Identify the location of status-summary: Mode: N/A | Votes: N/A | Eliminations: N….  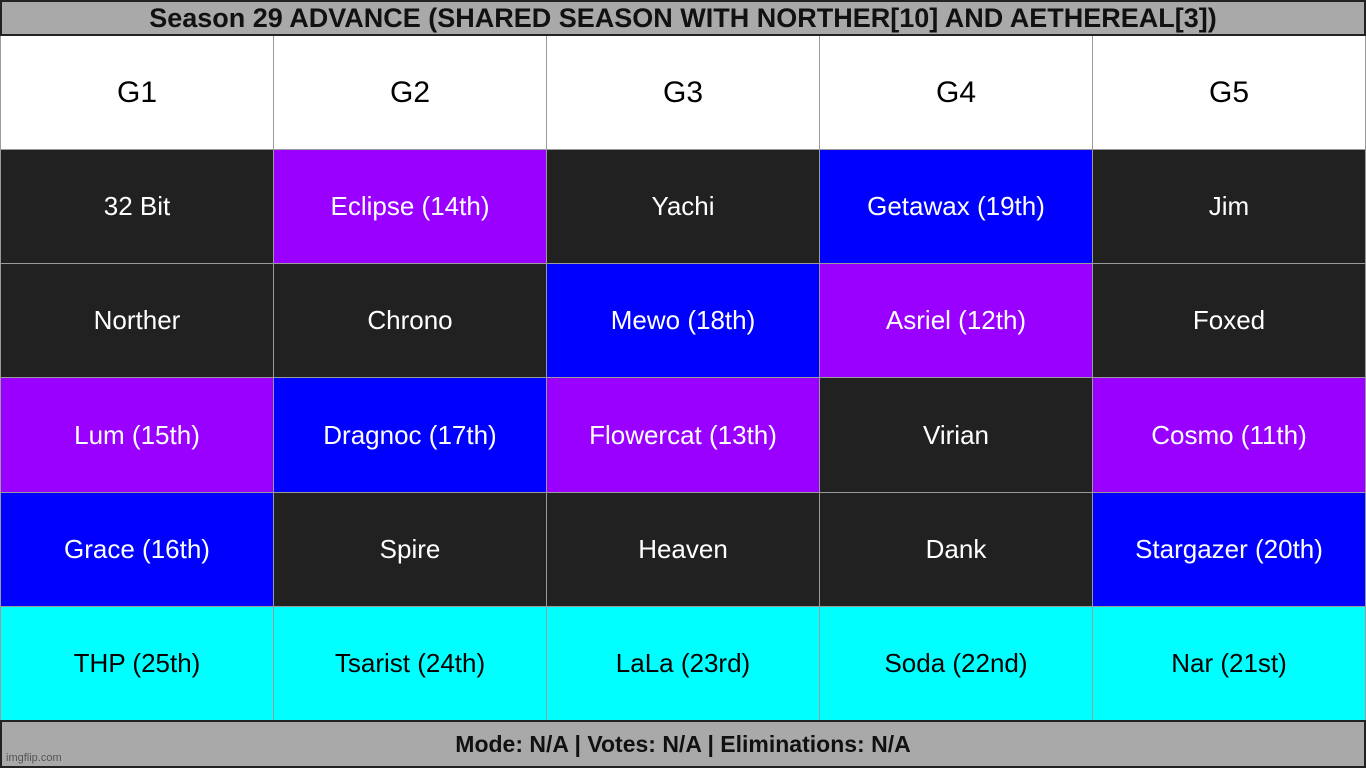
(683, 743).